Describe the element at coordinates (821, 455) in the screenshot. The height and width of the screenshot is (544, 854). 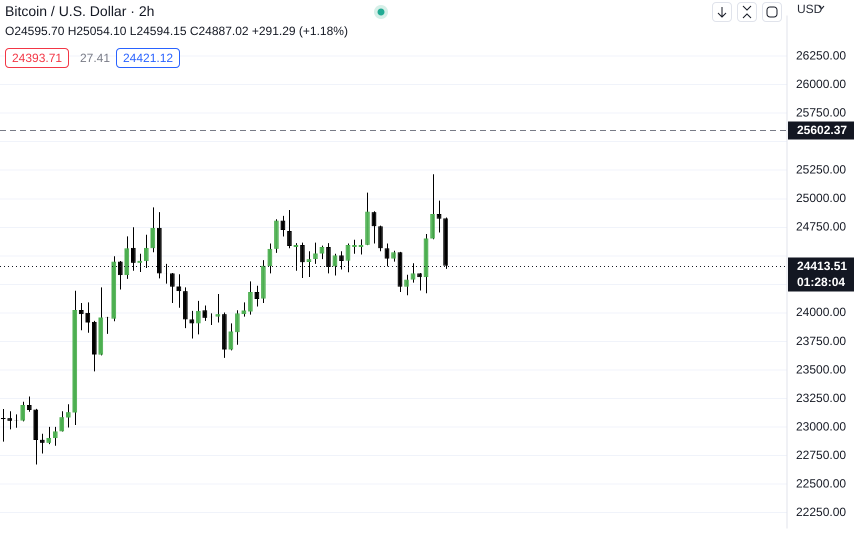
I see `y-tick-label: 22750.00` at that location.